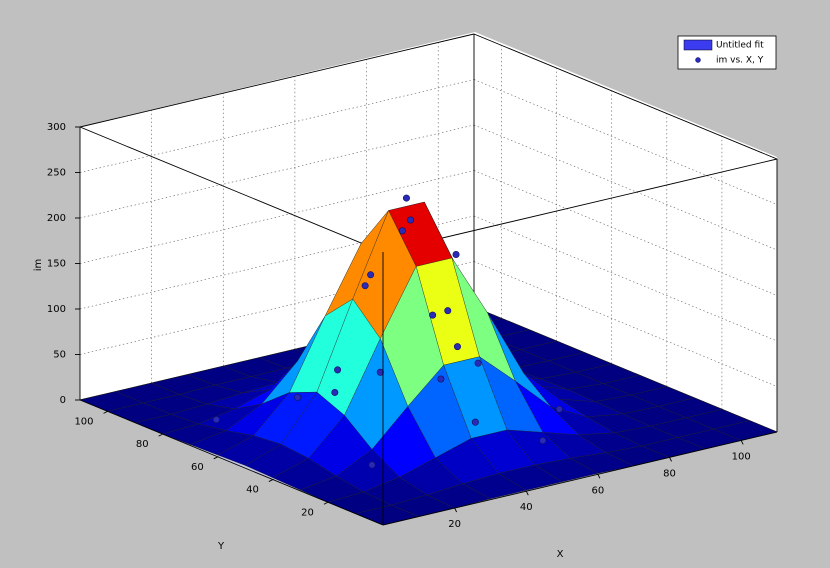 The width and height of the screenshot is (830, 568). What do you see at coordinates (38, 265) in the screenshot?
I see `z-axis-label: im` at bounding box center [38, 265].